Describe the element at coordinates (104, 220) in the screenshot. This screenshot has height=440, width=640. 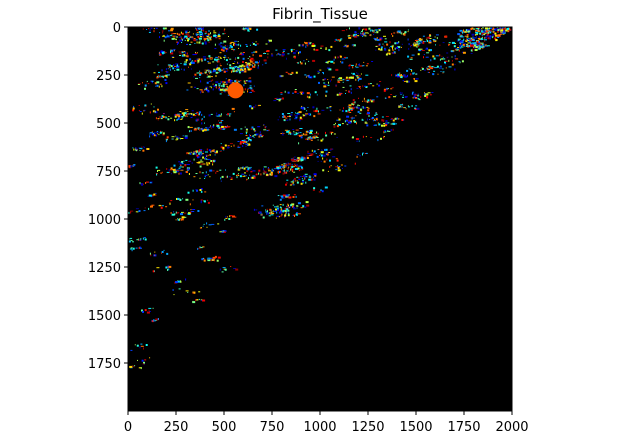
I see `y-tick-label: 1000` at that location.